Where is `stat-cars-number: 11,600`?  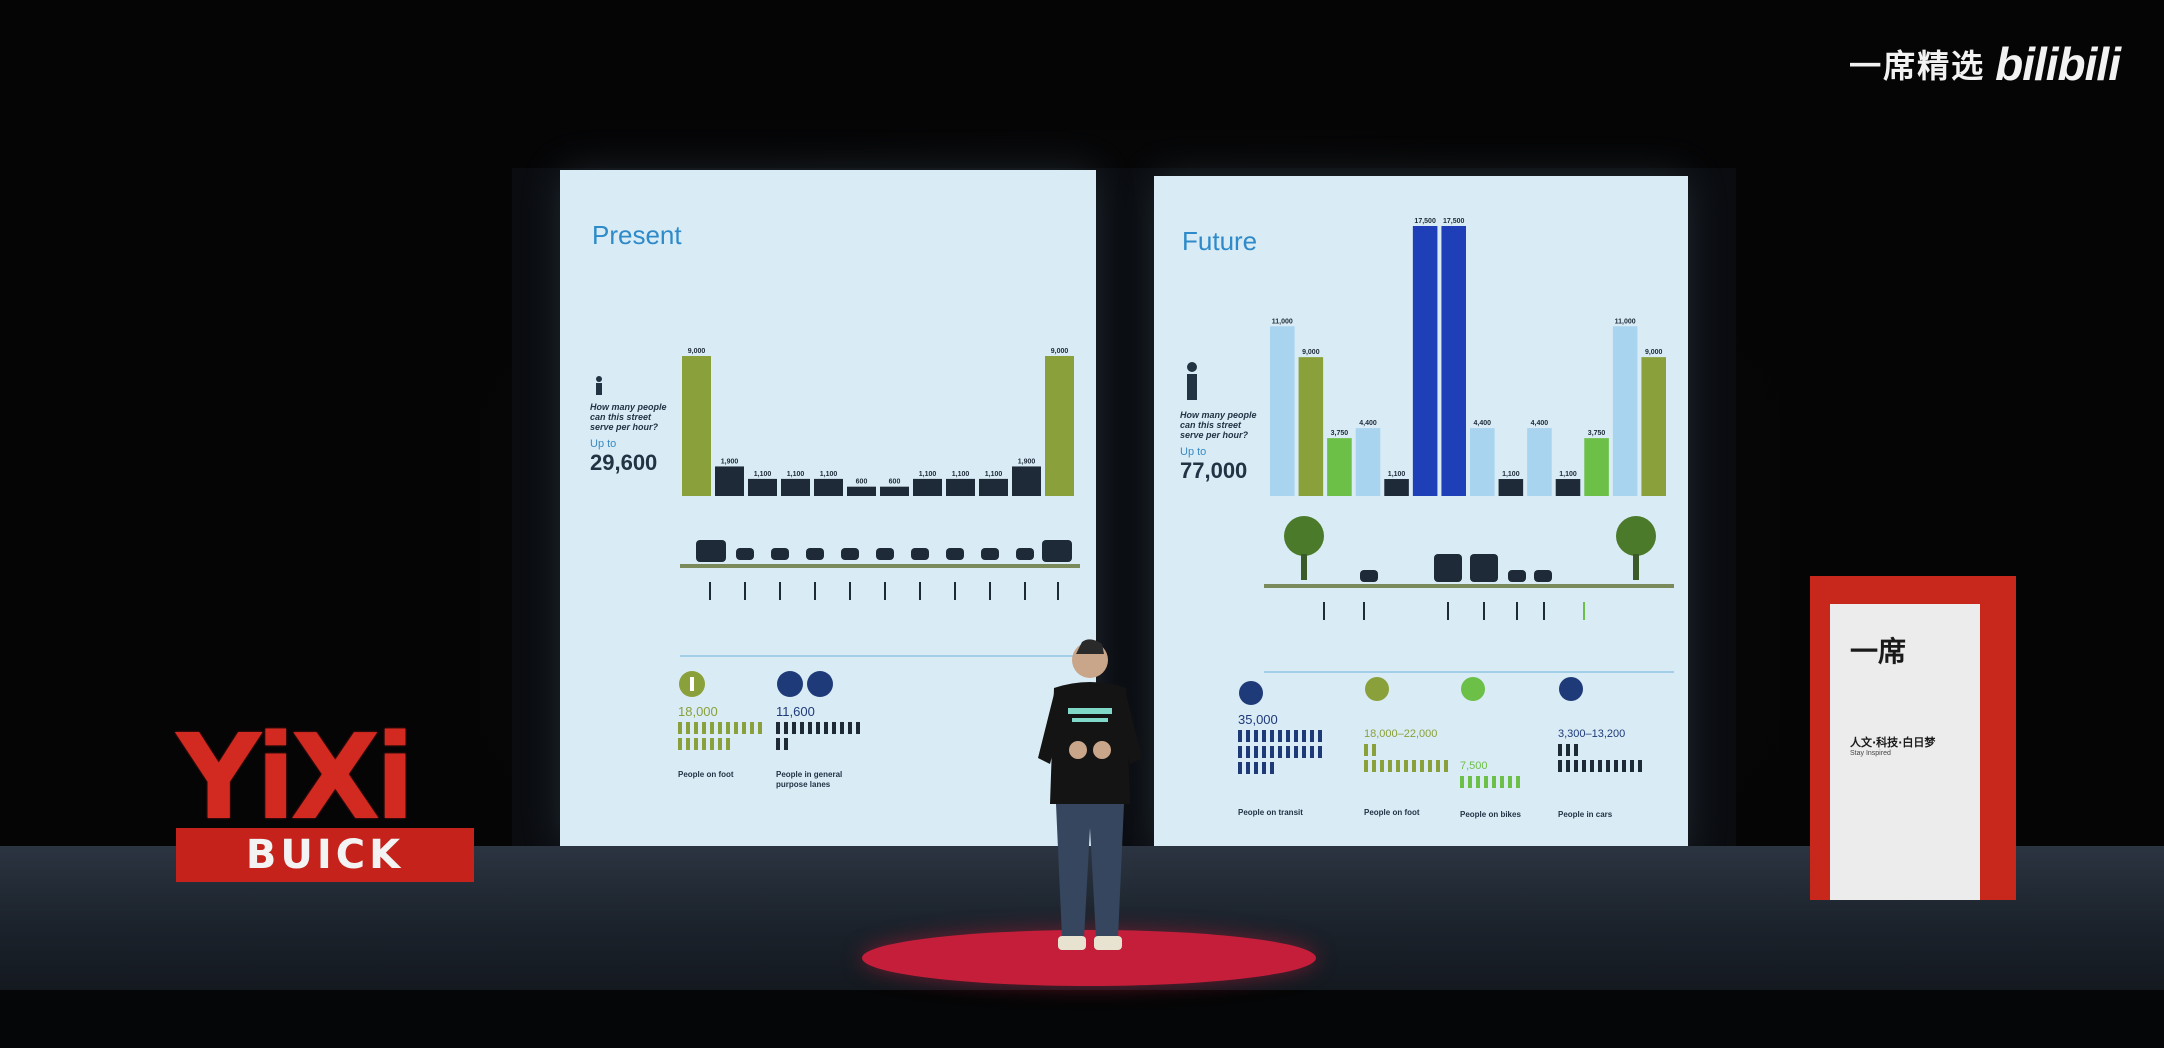
stat-cars-number: 11,600 is located at coordinates (795, 711).